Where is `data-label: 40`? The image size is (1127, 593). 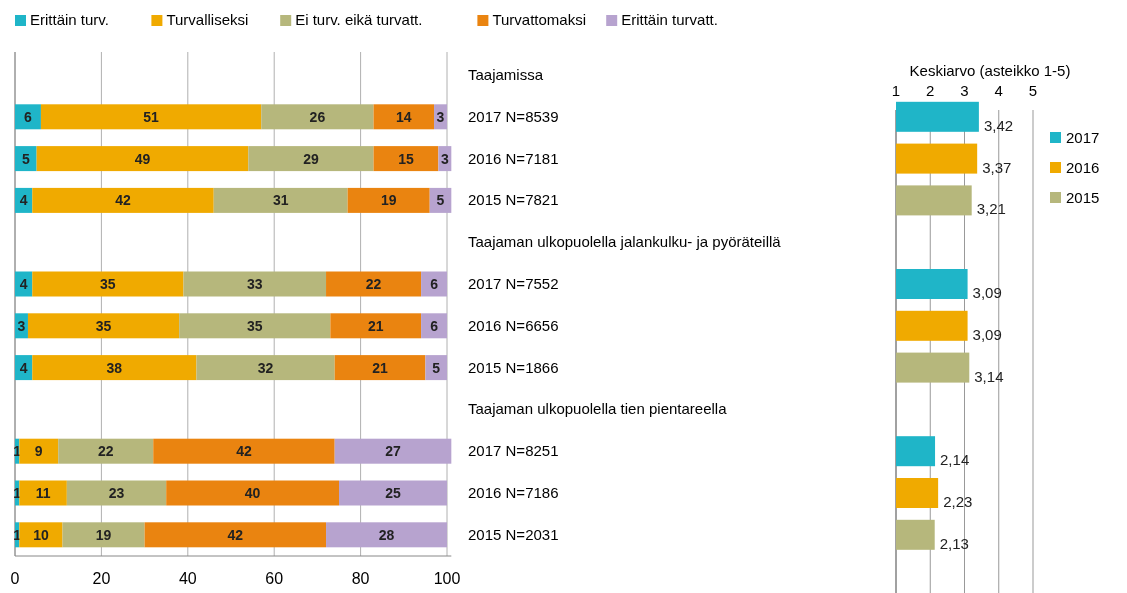 data-label: 40 is located at coordinates (252, 493).